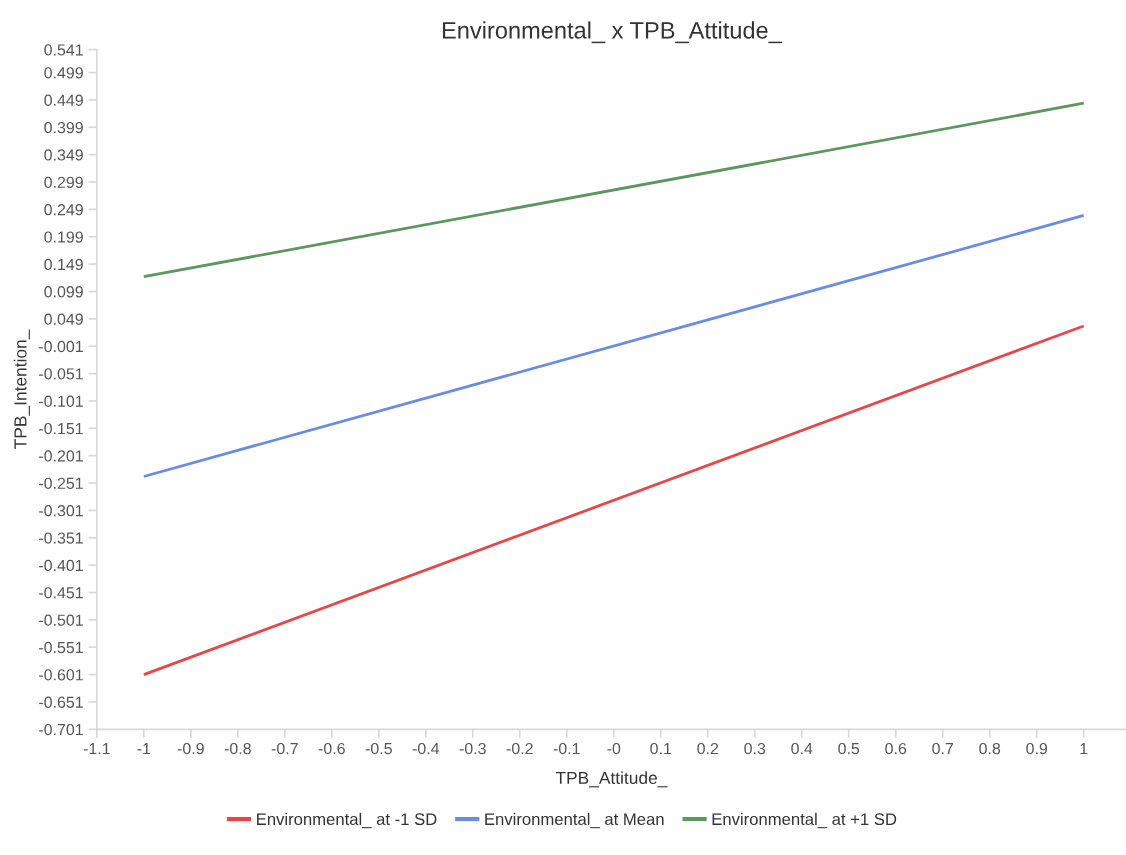 The height and width of the screenshot is (855, 1126). Describe the element at coordinates (612, 32) in the screenshot. I see `chart-title: Environmental_ x TPB_Attitude_` at that location.